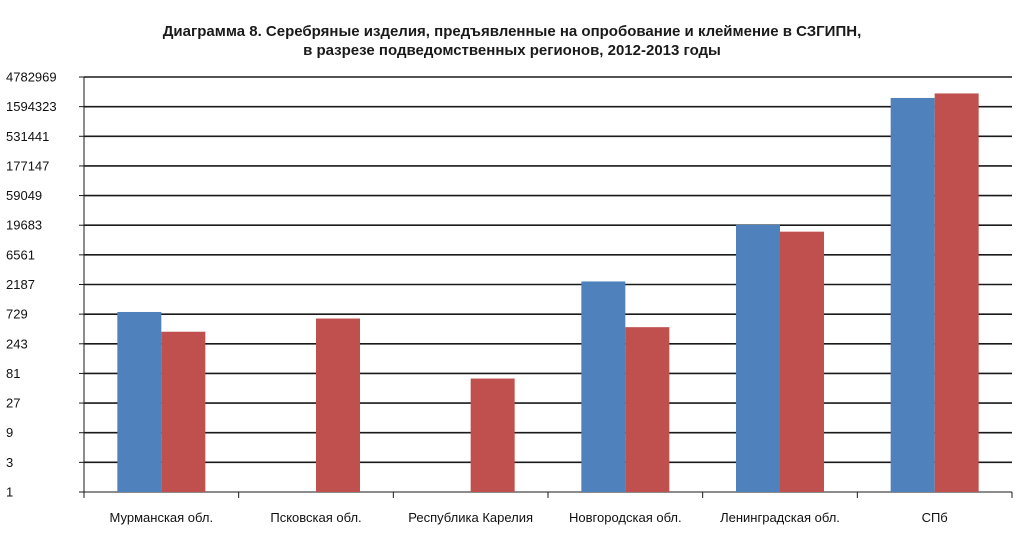 The width and height of the screenshot is (1024, 543). Describe the element at coordinates (27, 136) in the screenshot. I see `y-tick-label: 531441` at that location.